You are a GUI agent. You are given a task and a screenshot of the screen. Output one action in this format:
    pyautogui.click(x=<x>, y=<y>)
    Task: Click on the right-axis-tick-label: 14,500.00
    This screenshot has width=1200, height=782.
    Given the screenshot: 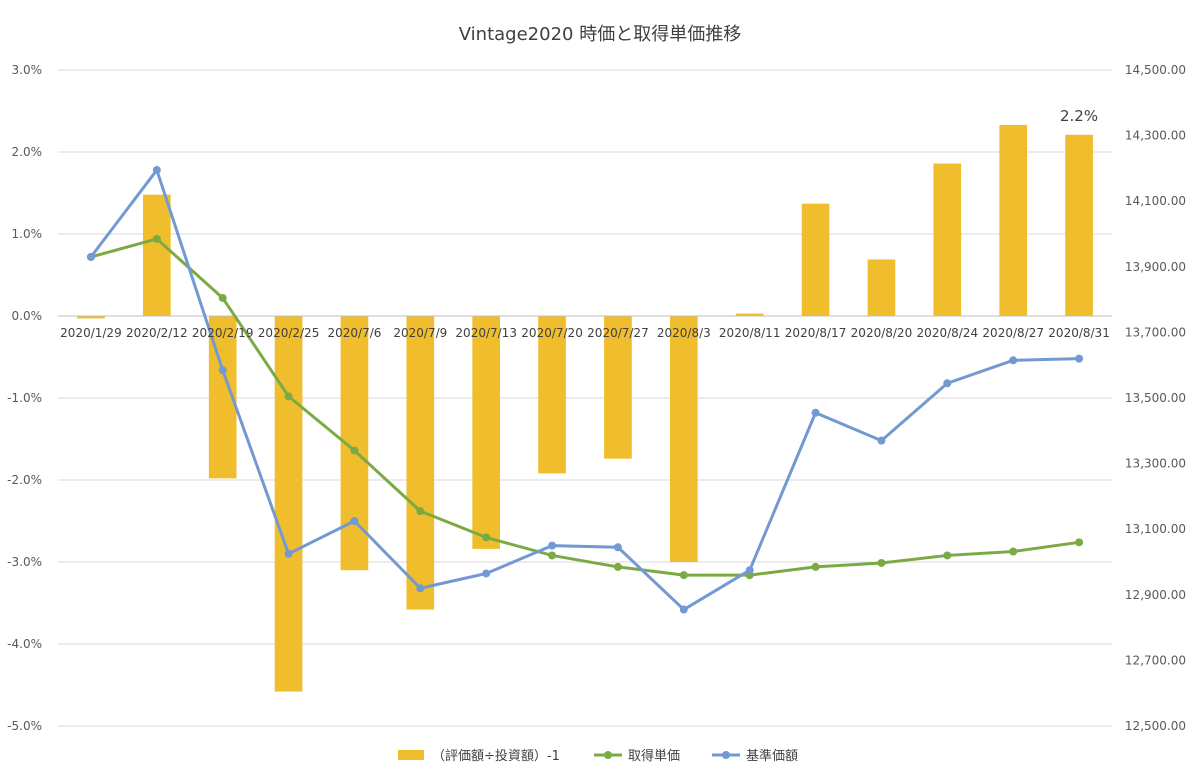 What is the action you would take?
    pyautogui.click(x=1155, y=70)
    